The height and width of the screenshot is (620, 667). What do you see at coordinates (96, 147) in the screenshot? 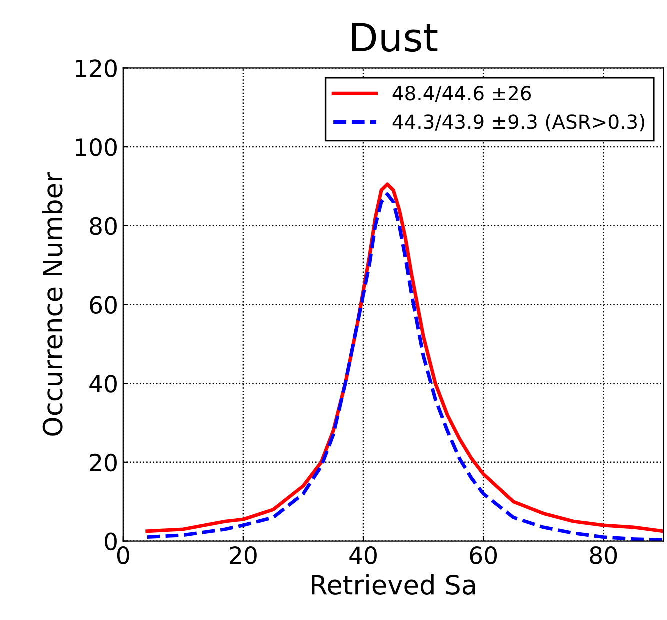
I see `y-tick-label: 100` at bounding box center [96, 147].